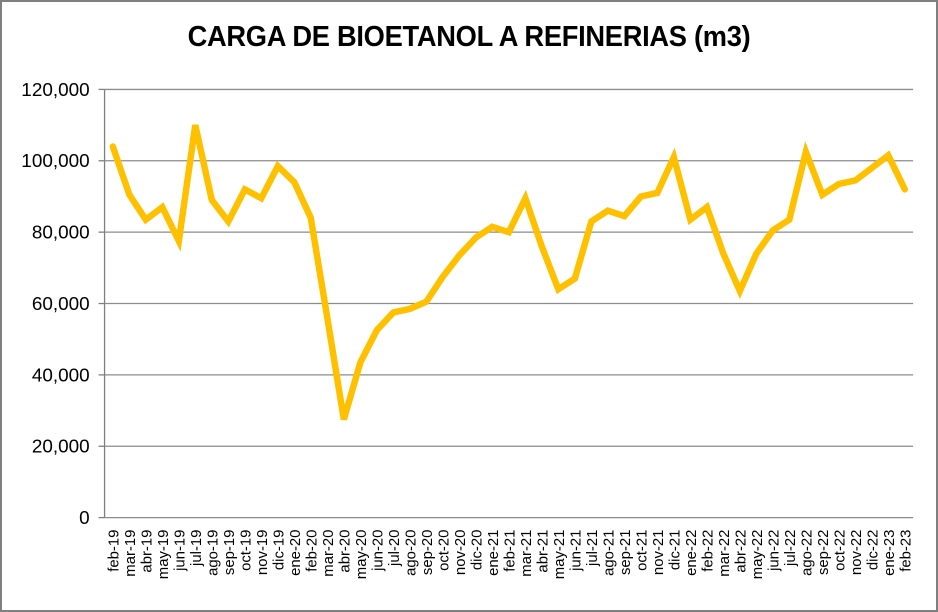 Image resolution: width=938 pixels, height=612 pixels. Describe the element at coordinates (469, 37) in the screenshot. I see `chart-title: CARGA DE BIOETANOL A REFINERIAS (m3)` at that location.